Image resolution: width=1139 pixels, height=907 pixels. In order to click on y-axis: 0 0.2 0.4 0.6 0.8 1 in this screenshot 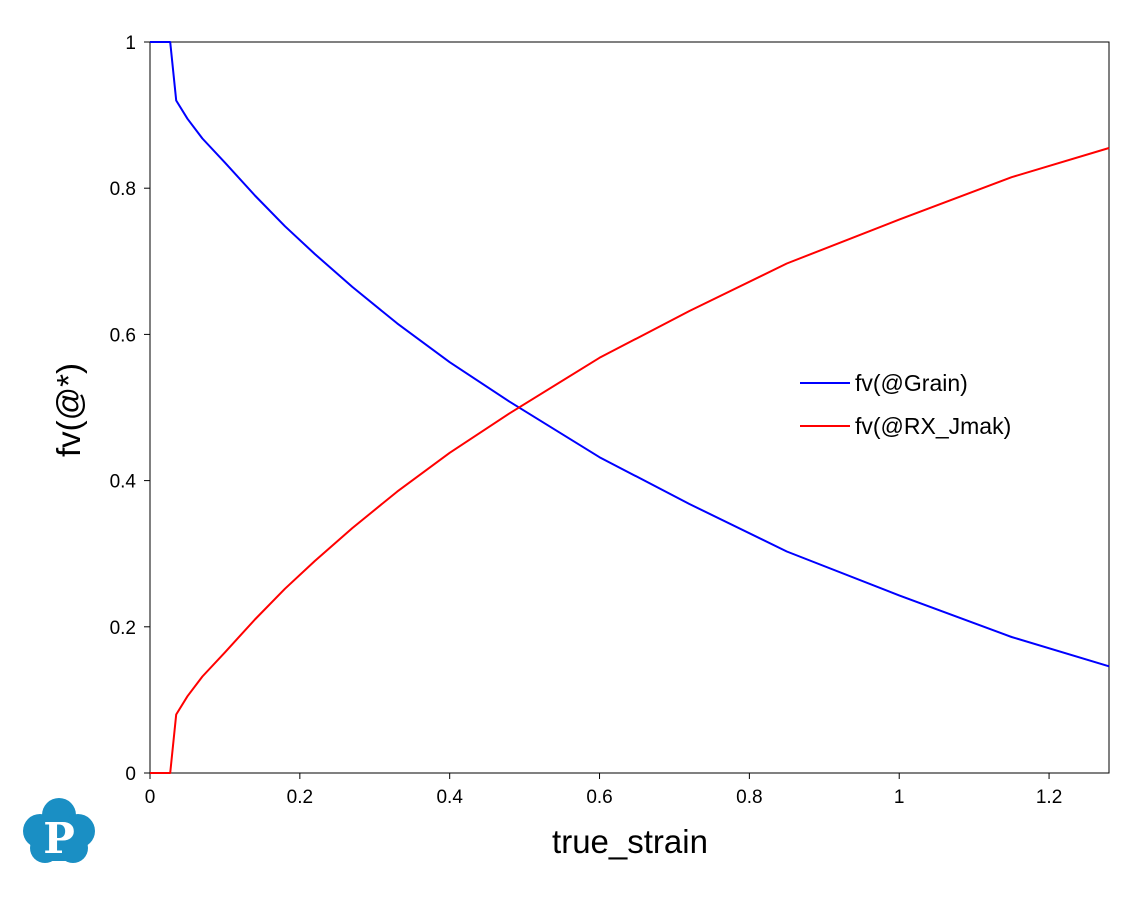, I will do `click(130, 409)`.